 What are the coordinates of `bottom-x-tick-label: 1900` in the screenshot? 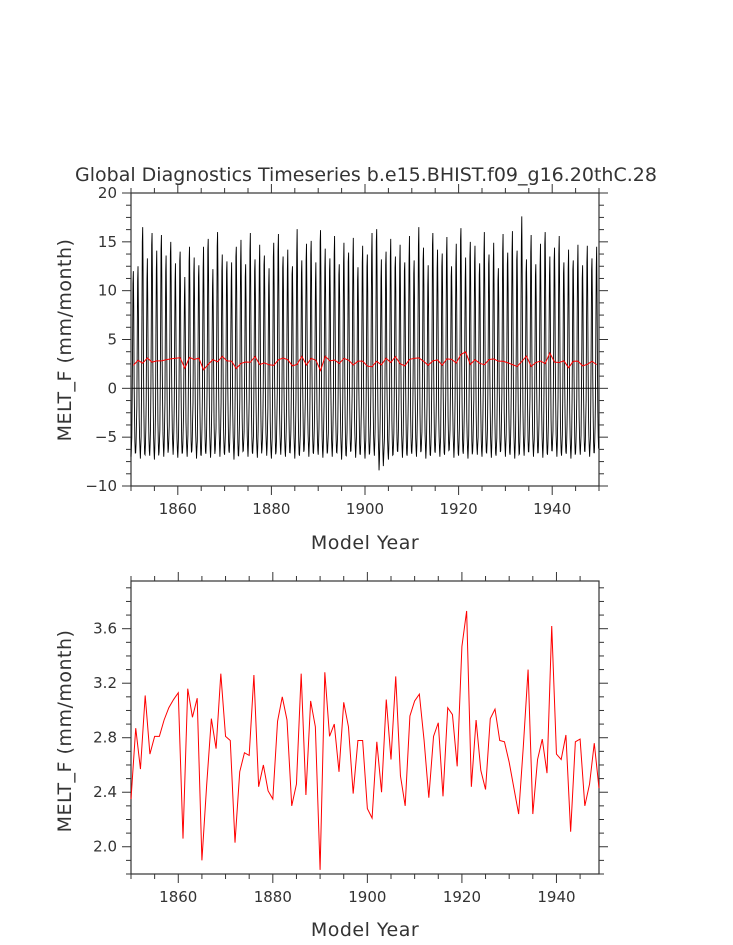 It's located at (367, 897).